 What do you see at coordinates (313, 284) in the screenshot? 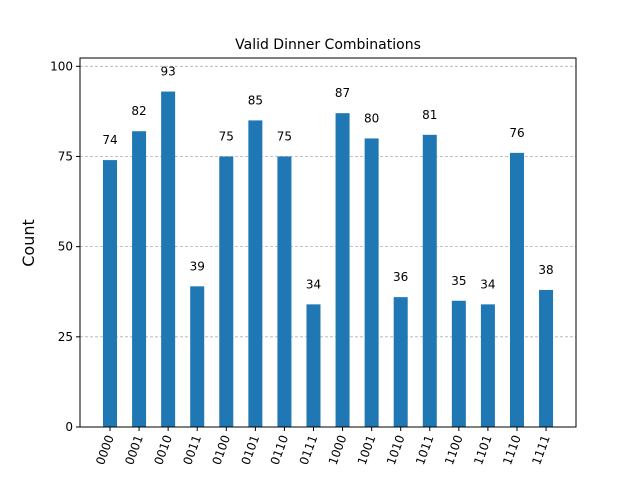
I see `data-label-0111: 34` at bounding box center [313, 284].